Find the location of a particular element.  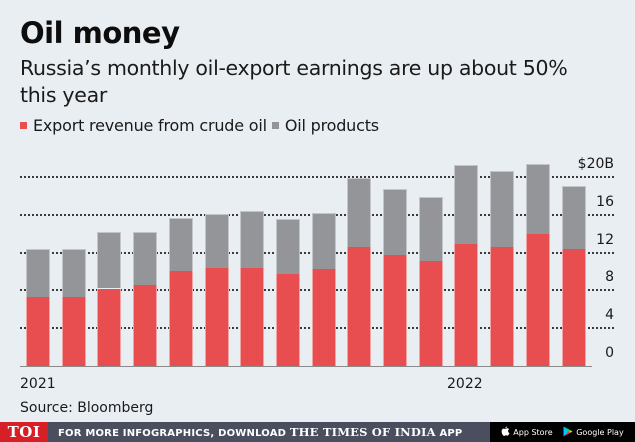

legend-item-crude: Export revenue from crude oil is located at coordinates (143, 125).